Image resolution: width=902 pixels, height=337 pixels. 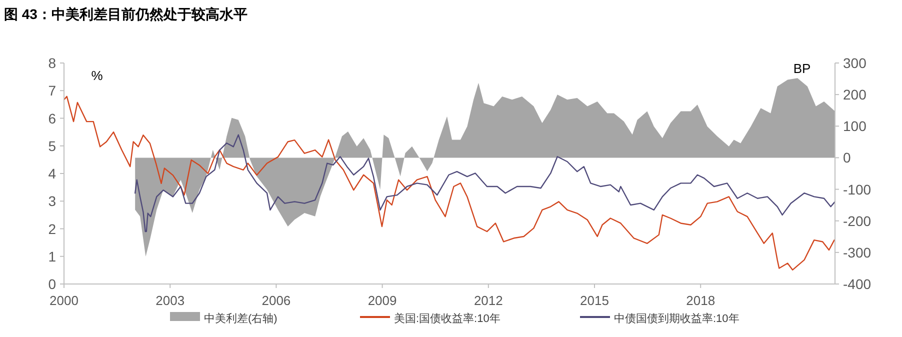 What do you see at coordinates (276, 300) in the screenshot?
I see `x-tick-label: 2006` at bounding box center [276, 300].